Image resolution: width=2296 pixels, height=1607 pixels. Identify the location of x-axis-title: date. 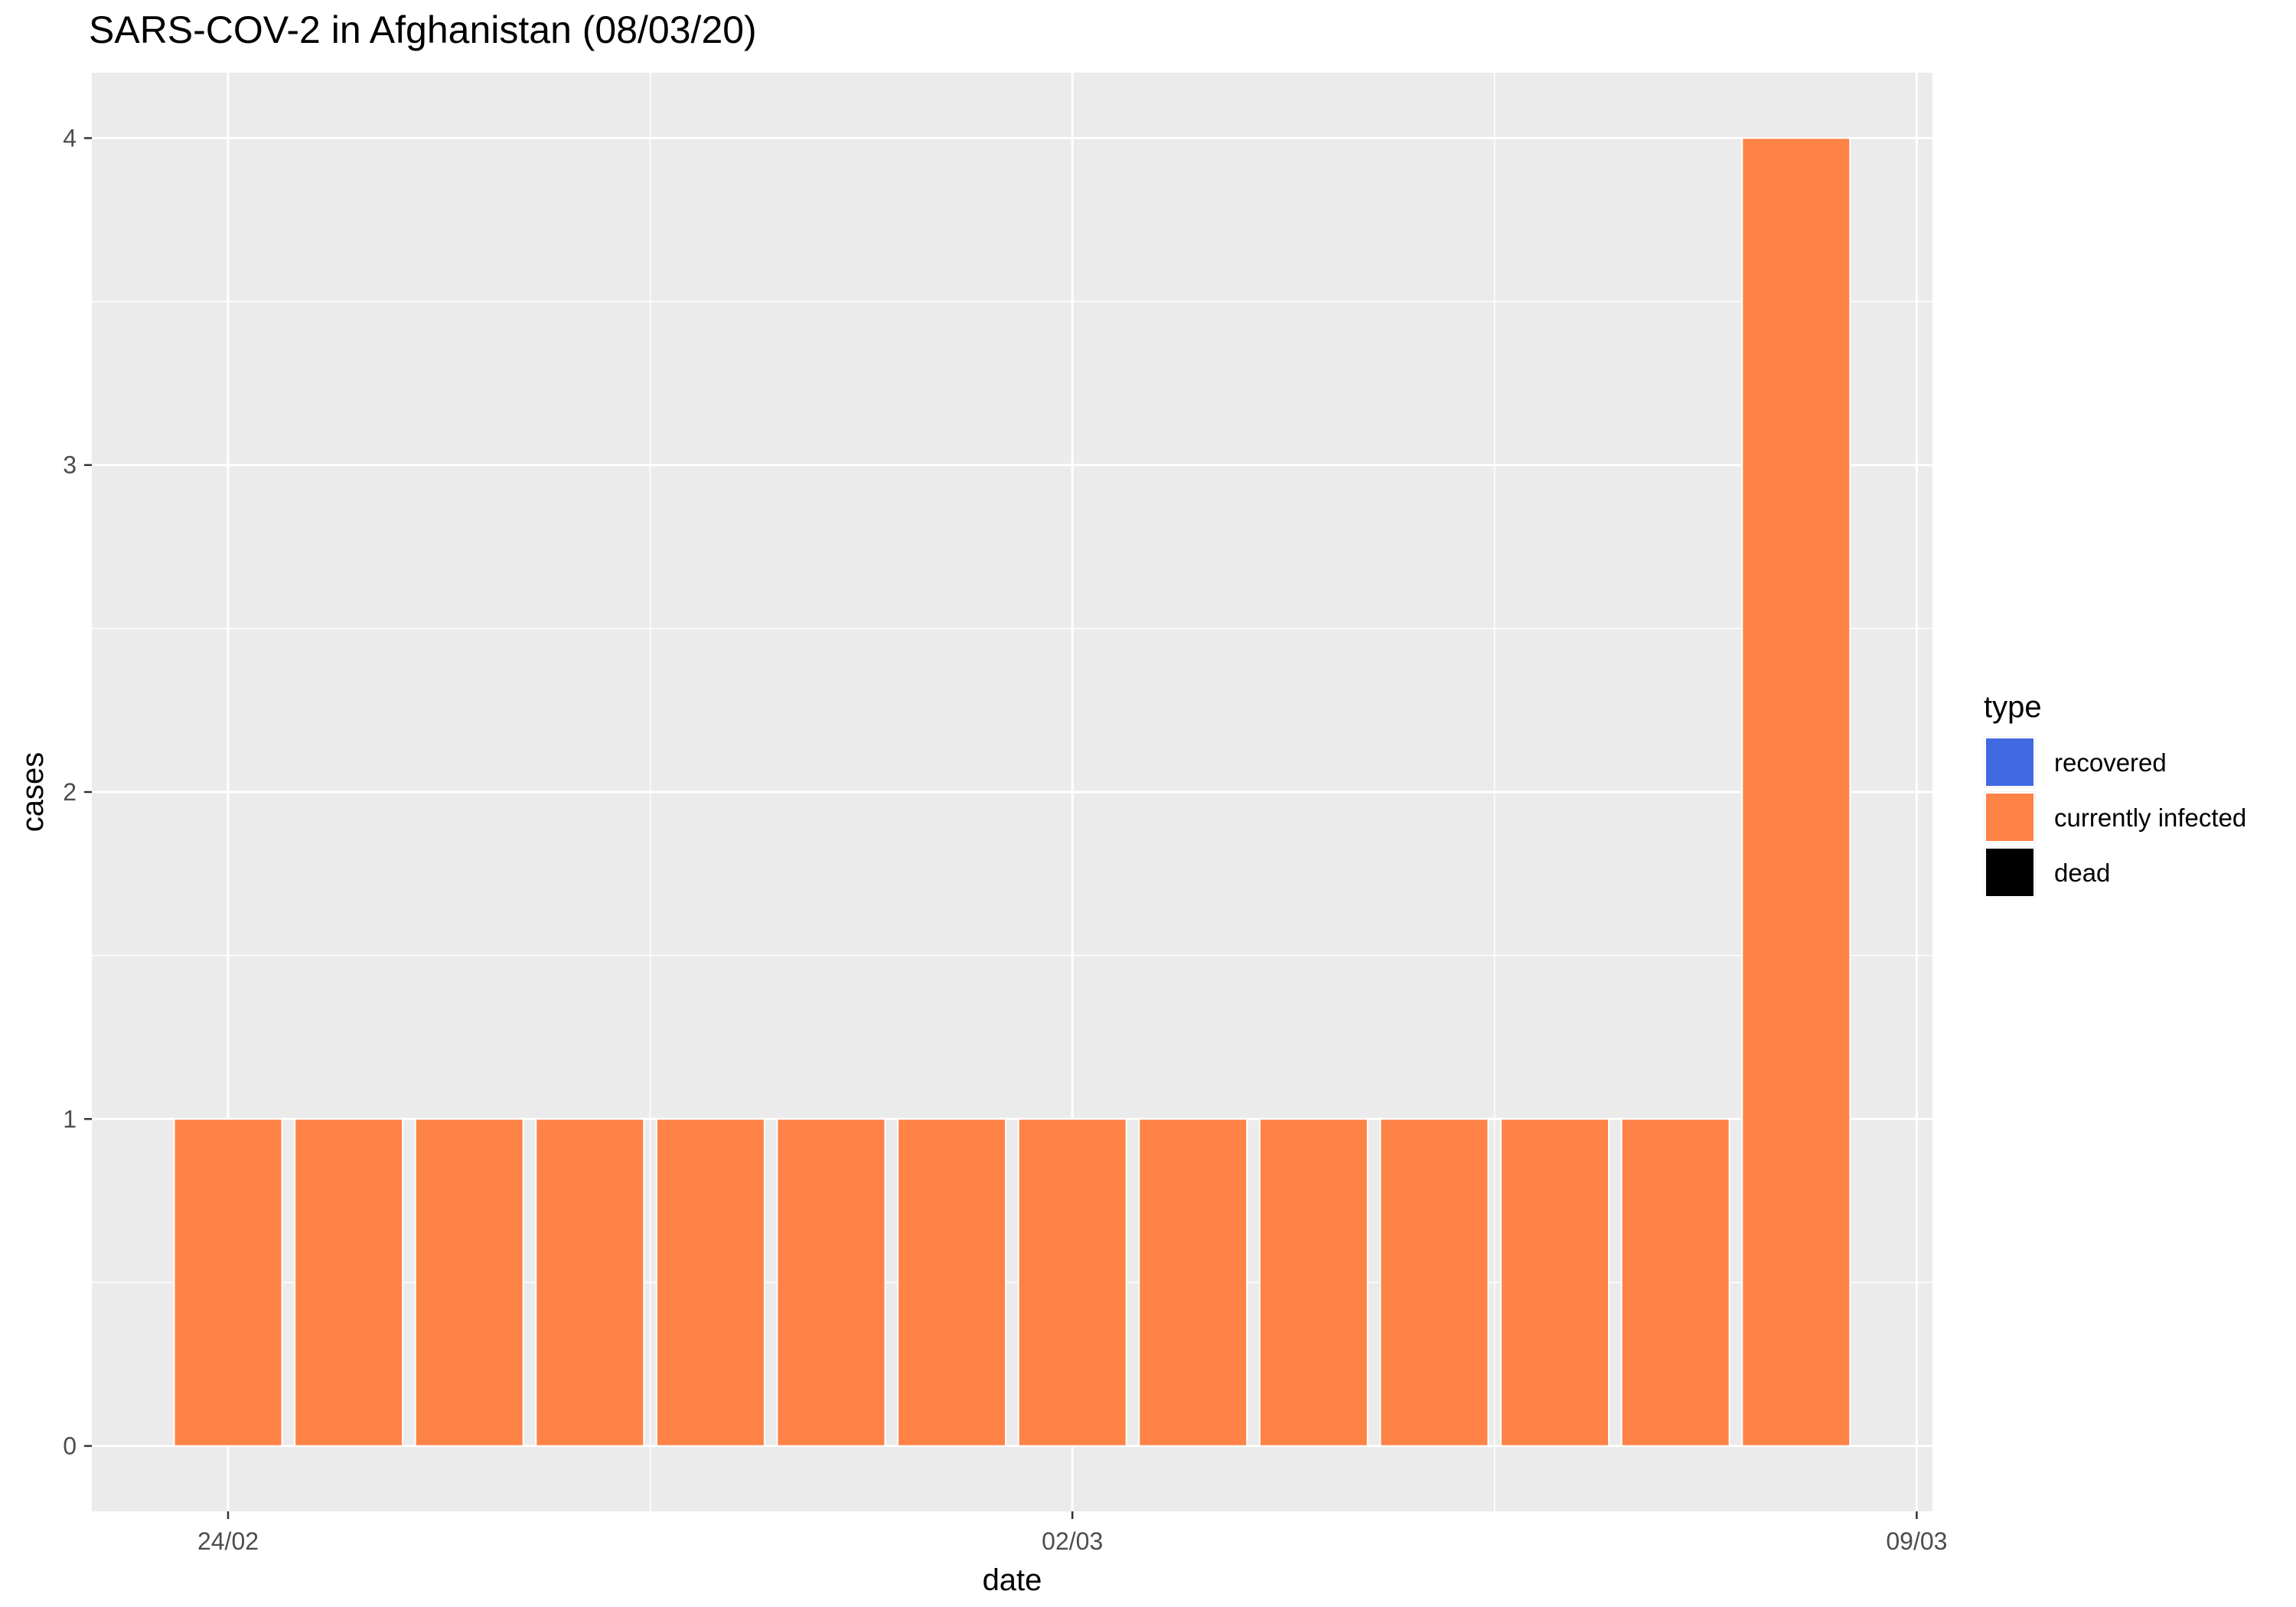
(1012, 1580).